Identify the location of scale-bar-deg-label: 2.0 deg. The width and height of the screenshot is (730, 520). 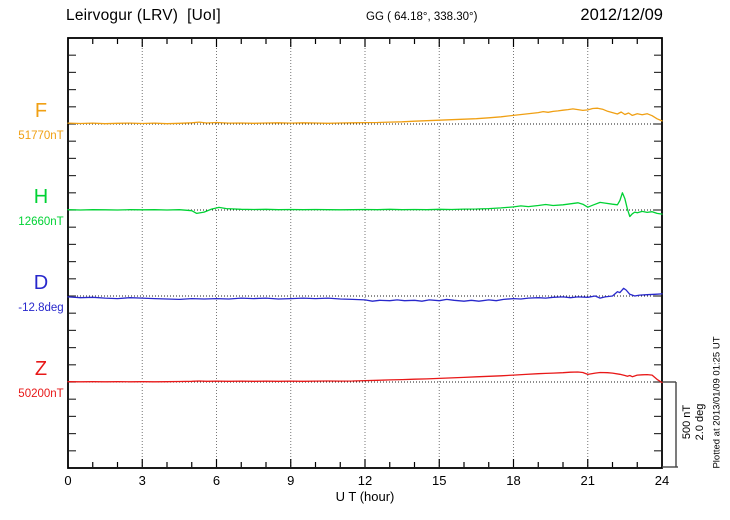
(700, 422).